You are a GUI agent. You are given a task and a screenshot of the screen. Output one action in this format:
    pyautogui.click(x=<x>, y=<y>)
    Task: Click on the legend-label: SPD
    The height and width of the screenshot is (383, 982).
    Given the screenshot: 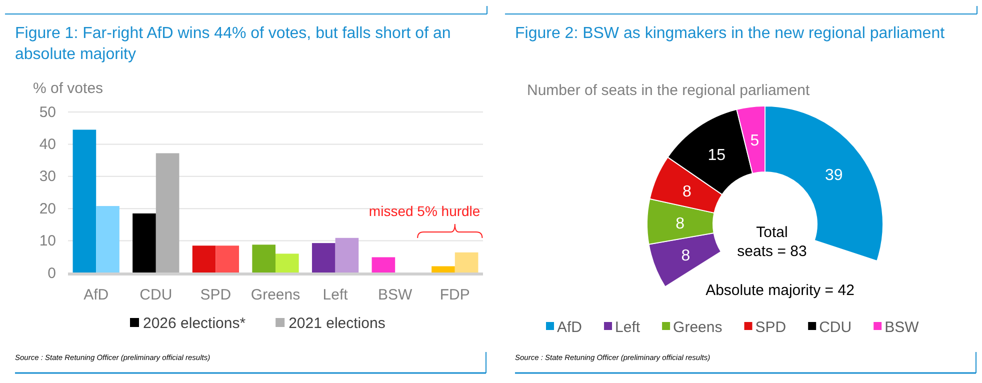 What is the action you would take?
    pyautogui.click(x=770, y=327)
    